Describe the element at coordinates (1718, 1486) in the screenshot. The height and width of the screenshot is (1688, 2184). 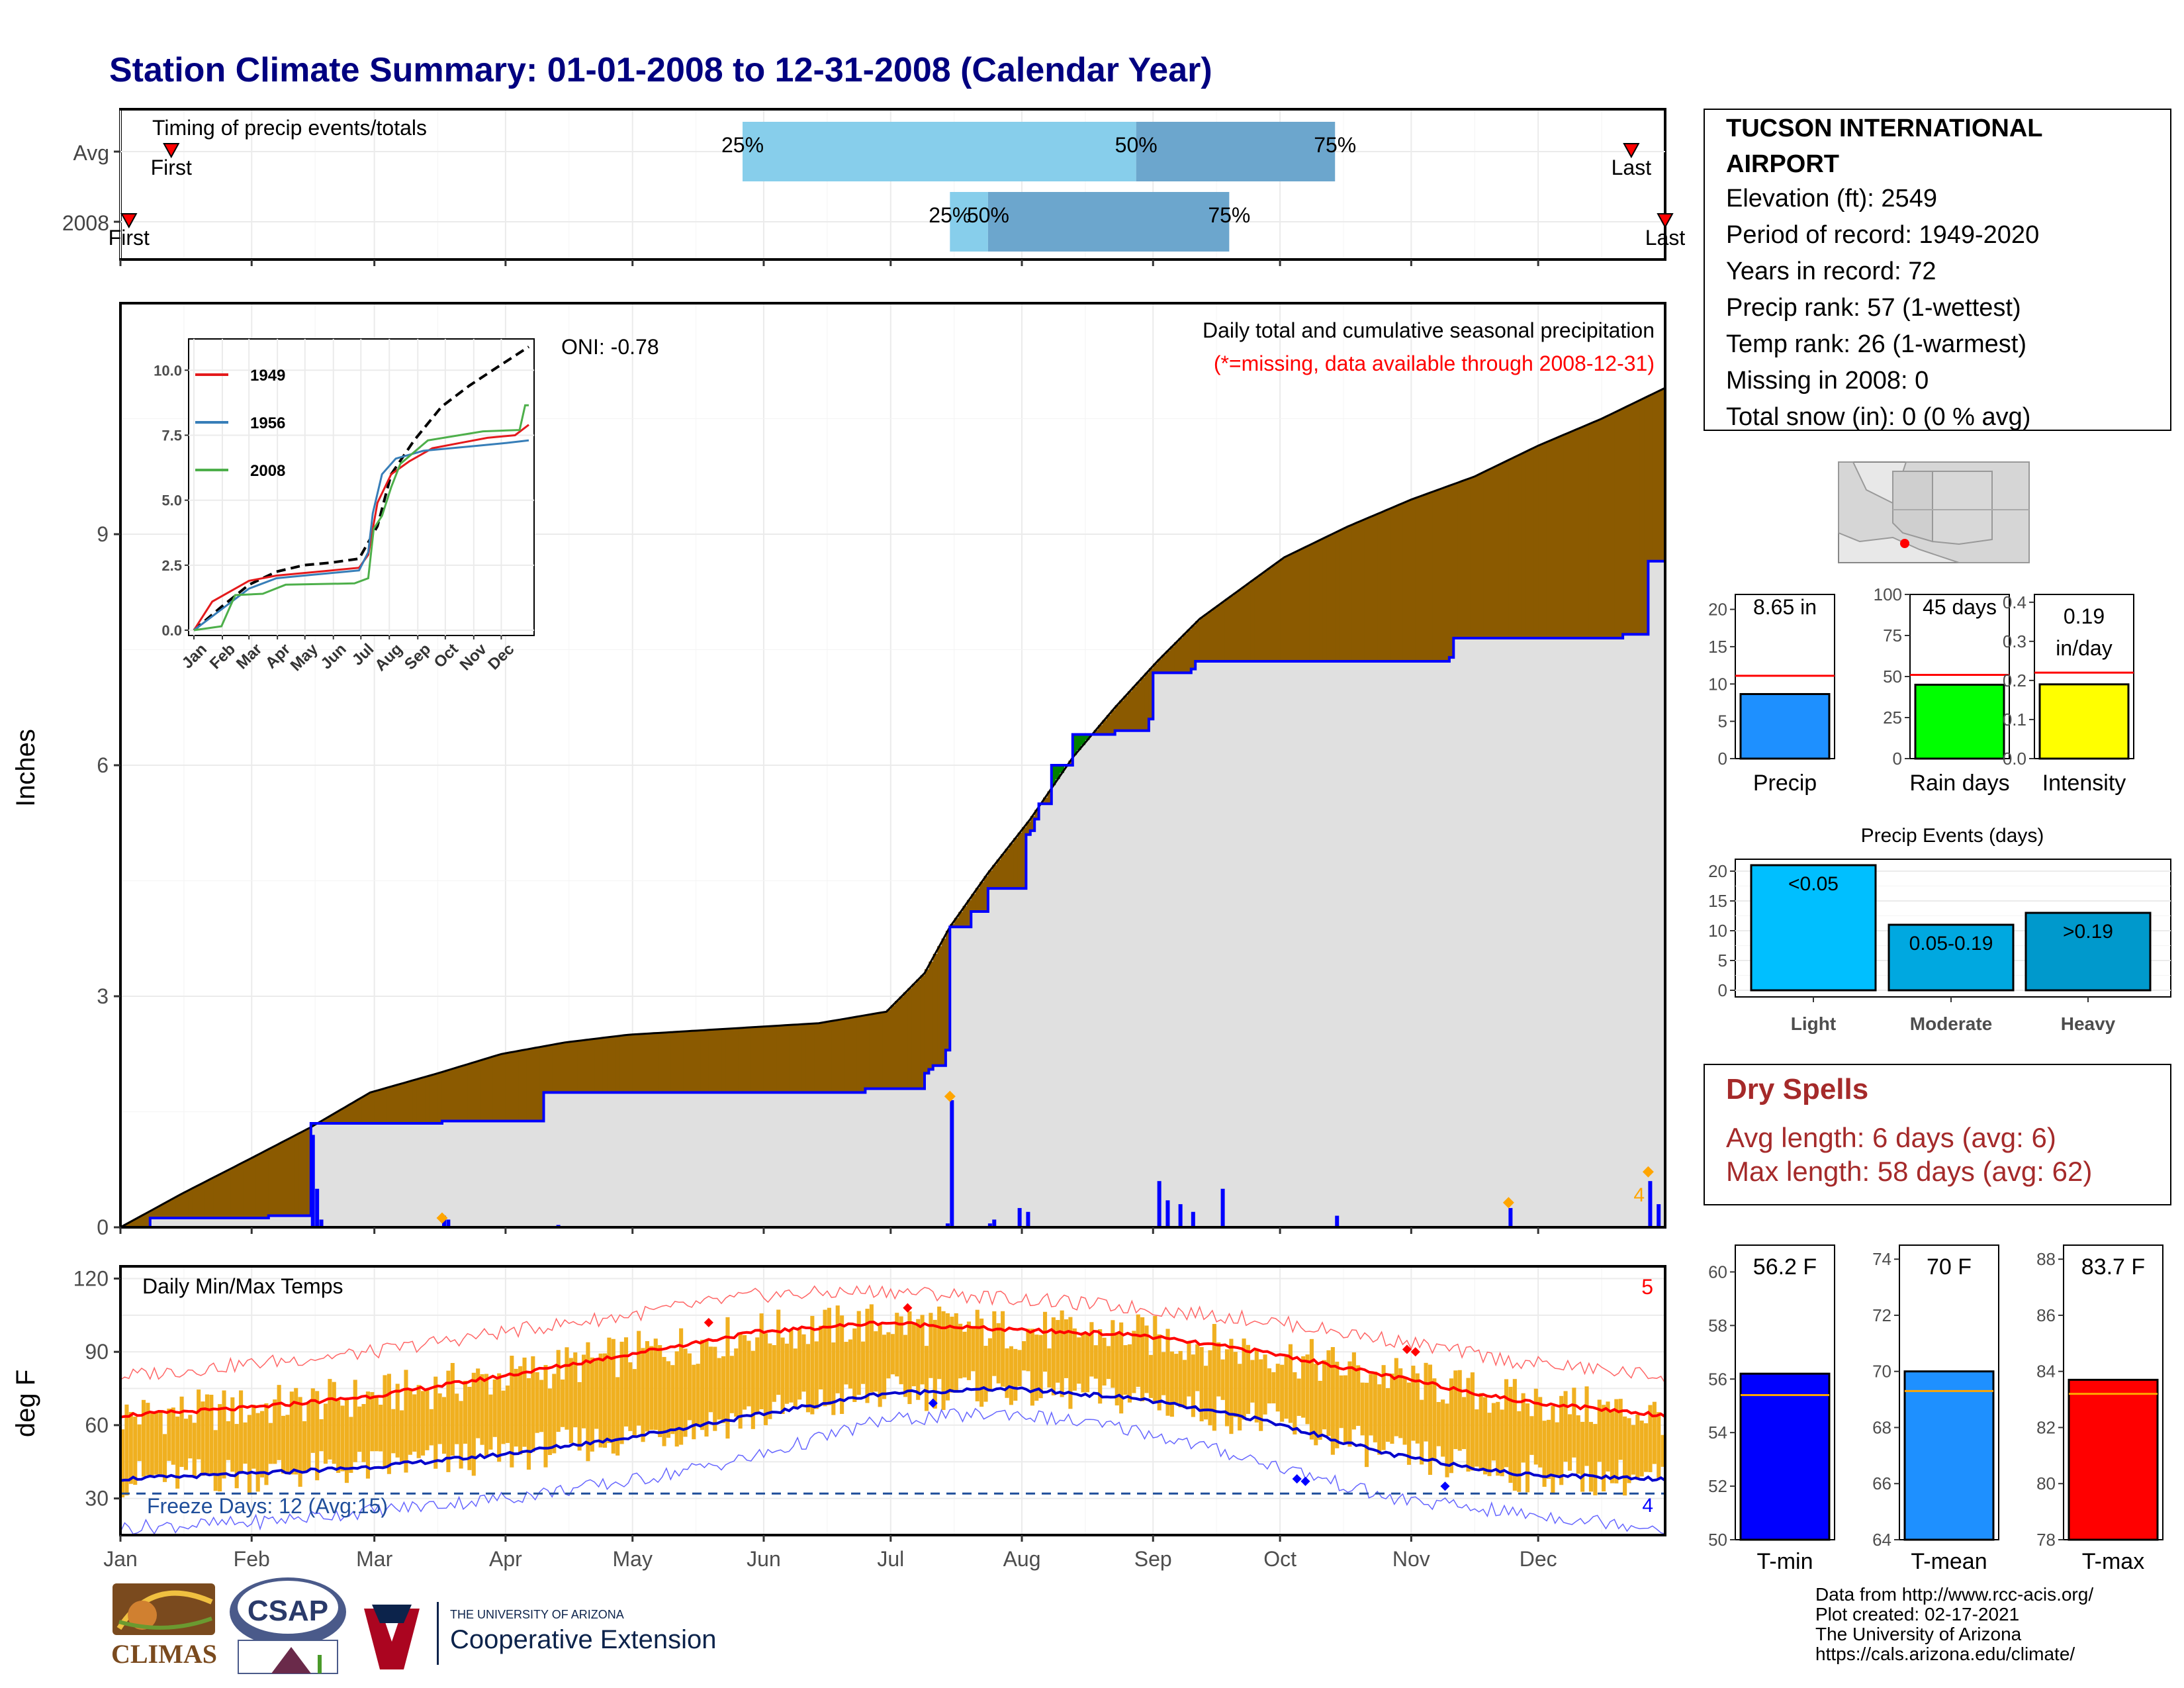
I see `temp-bar-ytick: 52` at that location.